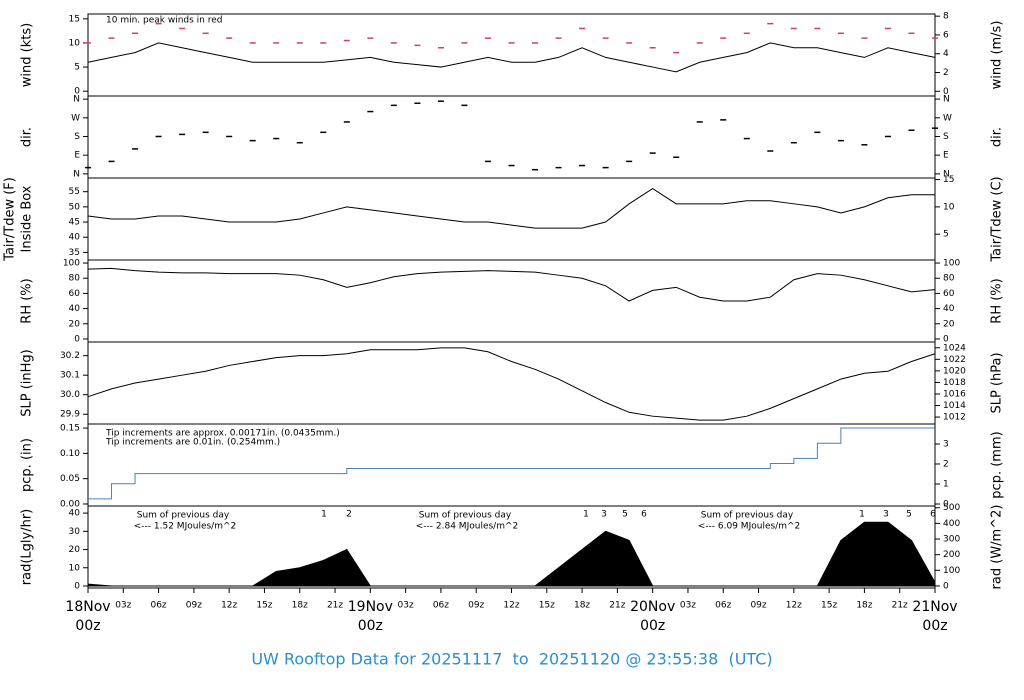 The height and width of the screenshot is (700, 1024). Describe the element at coordinates (87, 607) in the screenshot. I see `x-tick-day: 18Nov` at that location.